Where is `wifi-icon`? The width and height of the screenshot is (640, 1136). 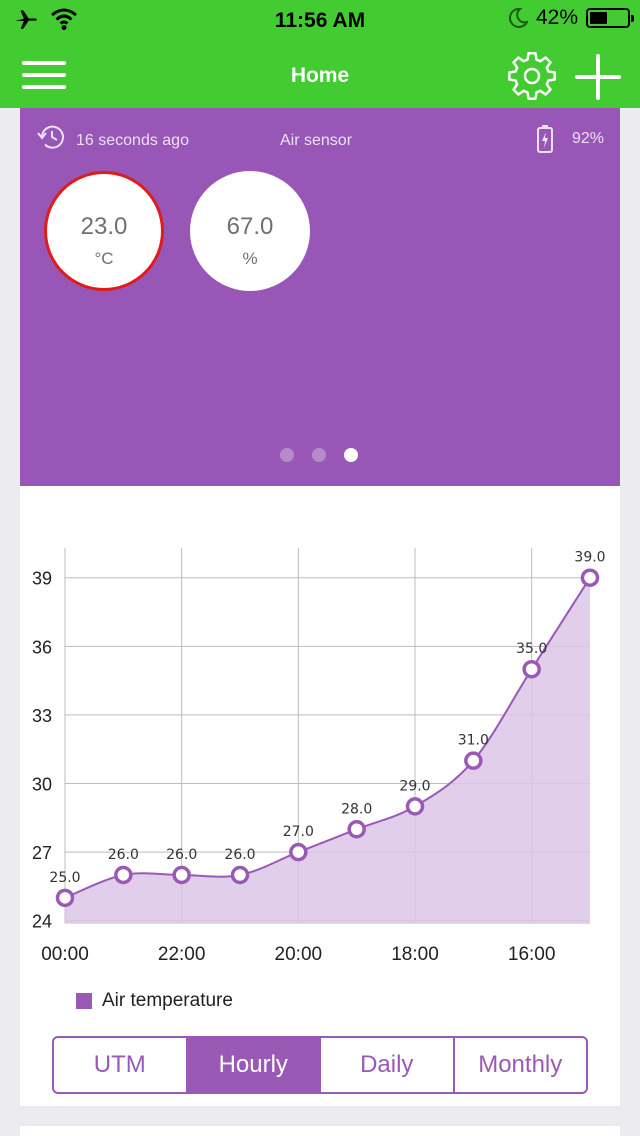 wifi-icon is located at coordinates (64, 19).